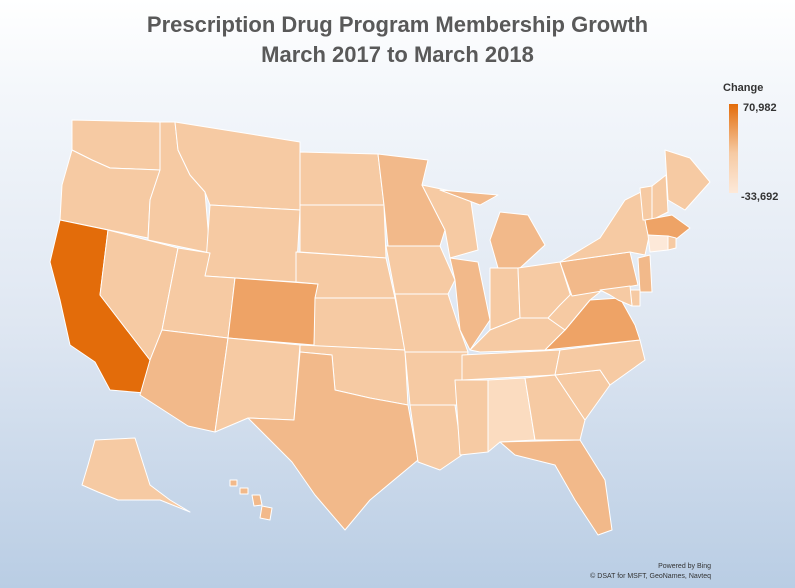  Describe the element at coordinates (672, 243) in the screenshot. I see `state-RI` at that location.